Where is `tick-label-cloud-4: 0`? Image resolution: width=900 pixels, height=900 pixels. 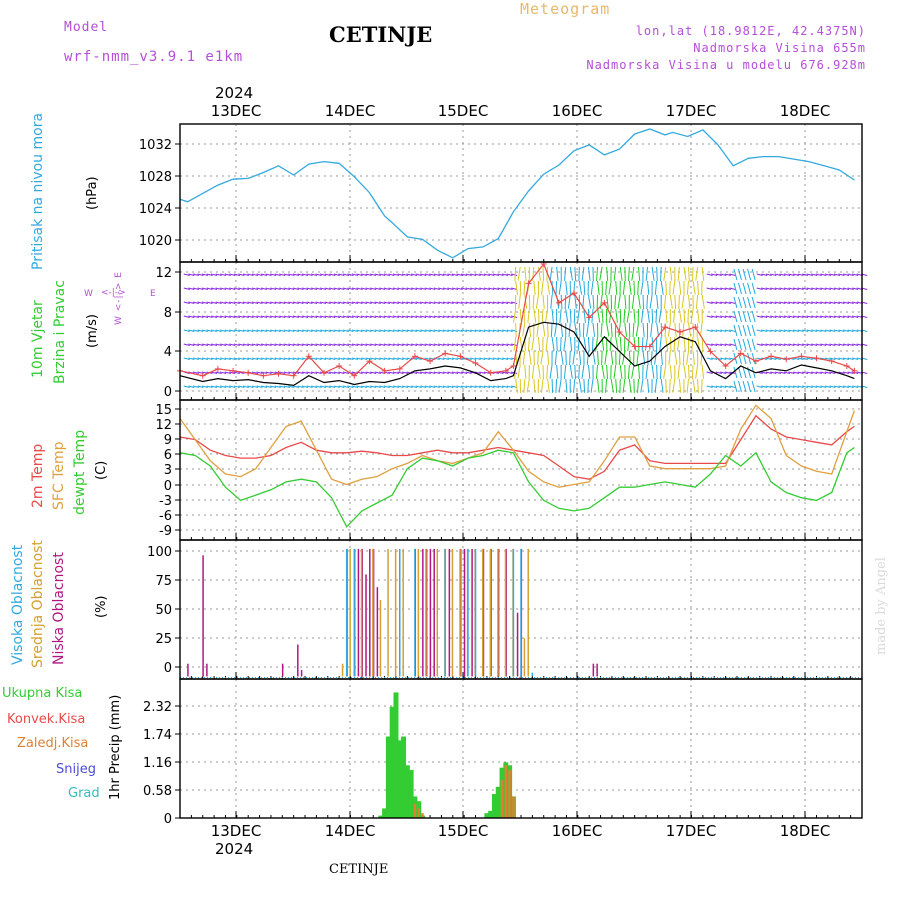
tick-label-cloud-4: 0 is located at coordinates (168, 668).